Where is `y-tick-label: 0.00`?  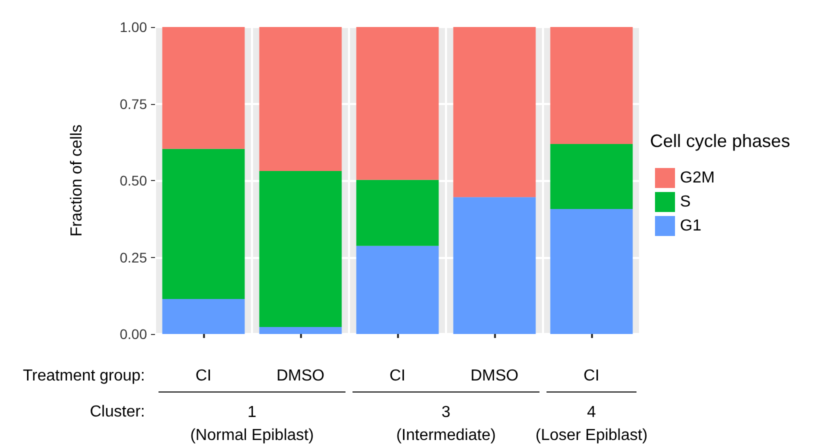
y-tick-label: 0.00 is located at coordinates (134, 334).